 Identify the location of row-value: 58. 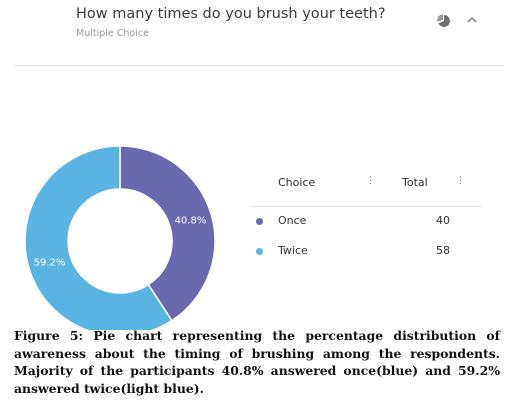
(443, 250).